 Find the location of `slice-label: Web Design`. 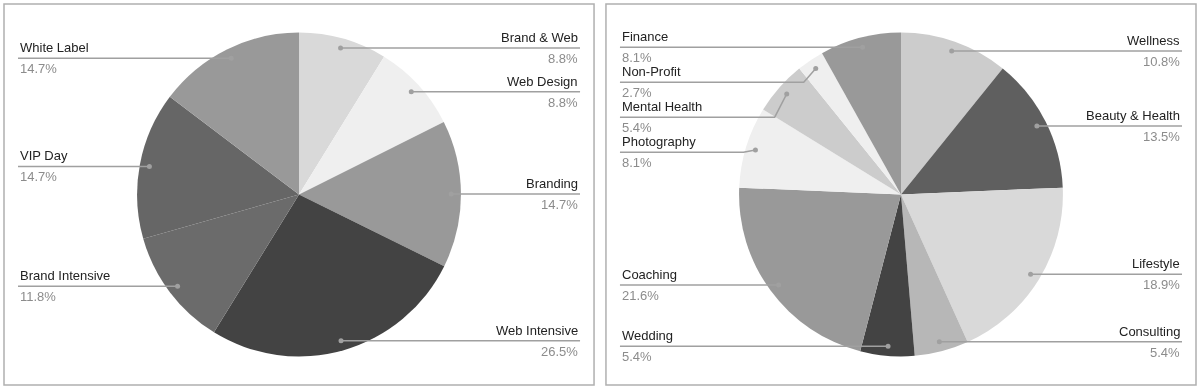

slice-label: Web Design is located at coordinates (542, 81).